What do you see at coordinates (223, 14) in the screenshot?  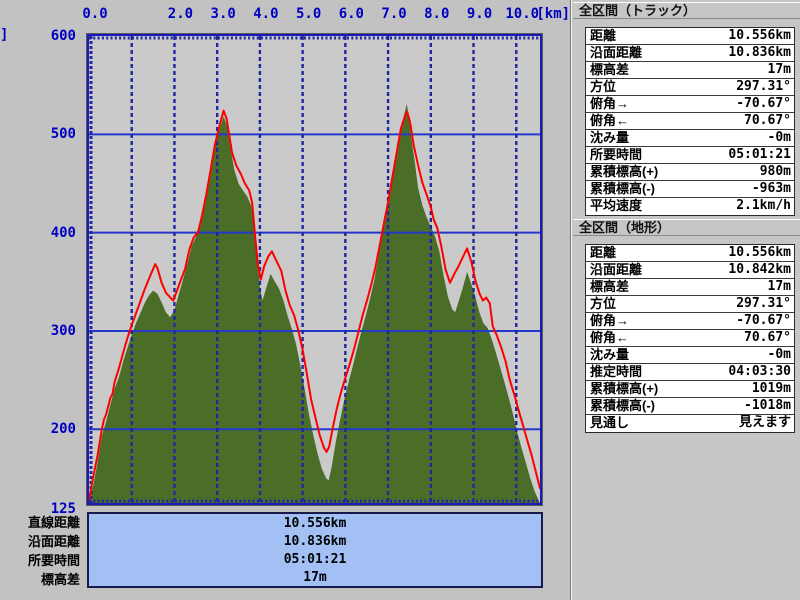 I see `x-axis-tick-label: 3.0` at bounding box center [223, 14].